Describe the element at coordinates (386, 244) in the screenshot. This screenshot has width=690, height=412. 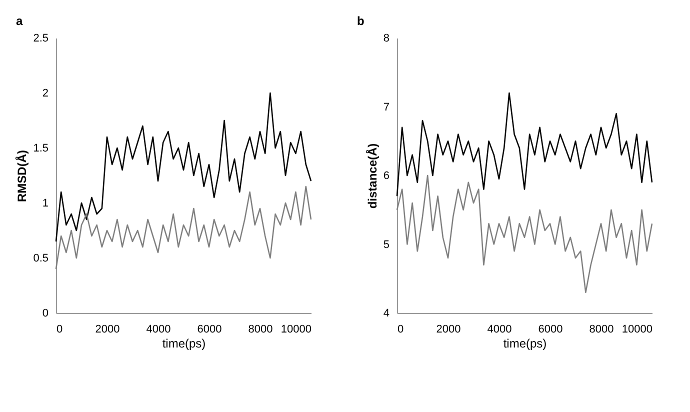
I see `y-tick-label: 5` at that location.